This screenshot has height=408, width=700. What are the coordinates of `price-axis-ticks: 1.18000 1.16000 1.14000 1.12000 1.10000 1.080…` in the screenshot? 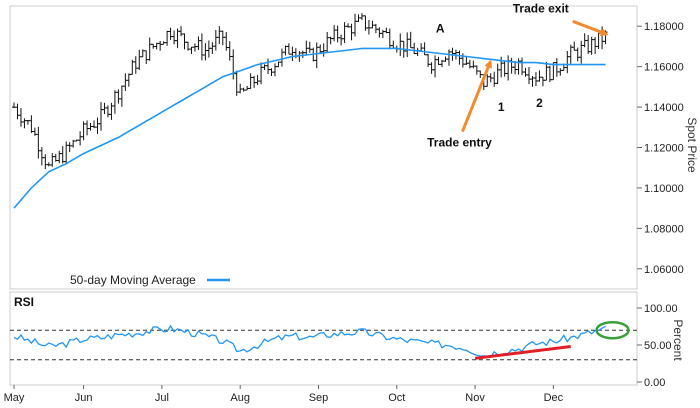 It's located at (660, 148).